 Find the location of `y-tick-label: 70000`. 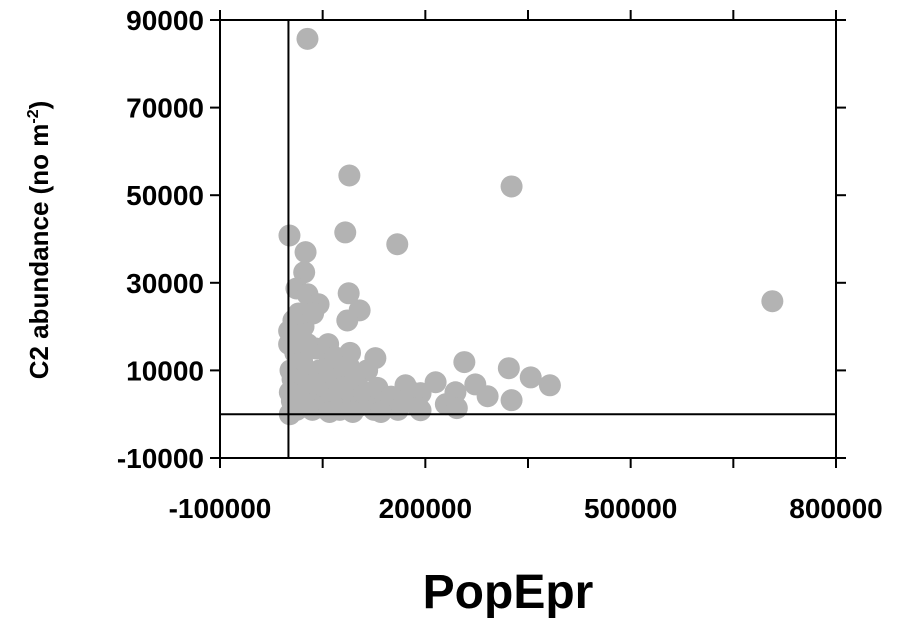

y-tick-label: 70000 is located at coordinates (165, 108).